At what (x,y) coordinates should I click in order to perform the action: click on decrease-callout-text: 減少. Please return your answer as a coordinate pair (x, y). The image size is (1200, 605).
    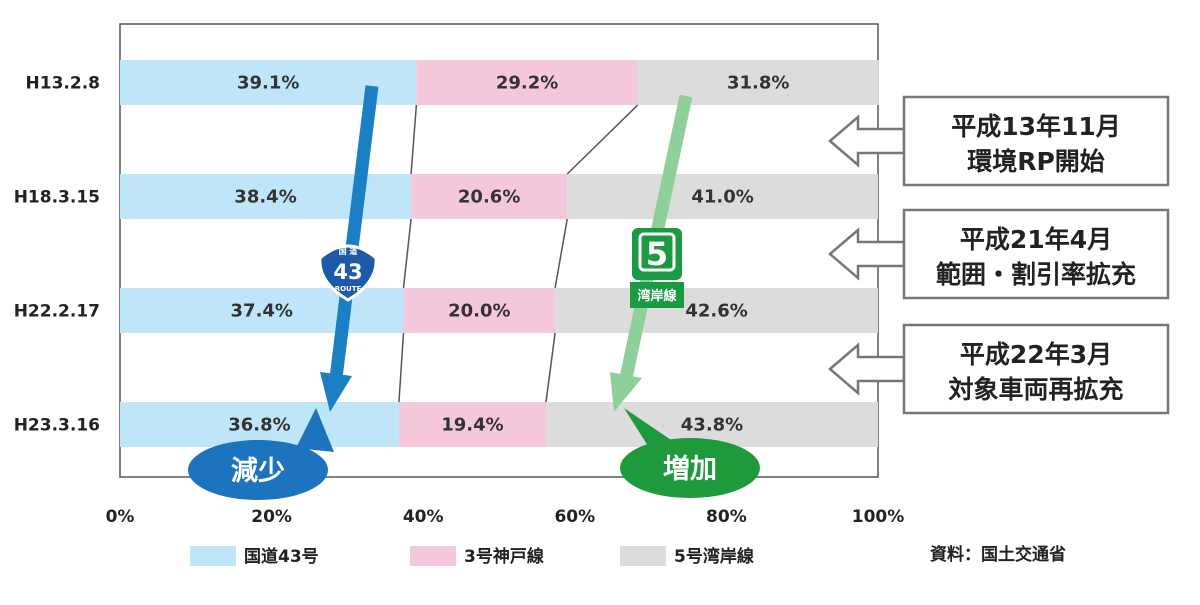
    Looking at the image, I should click on (258, 471).